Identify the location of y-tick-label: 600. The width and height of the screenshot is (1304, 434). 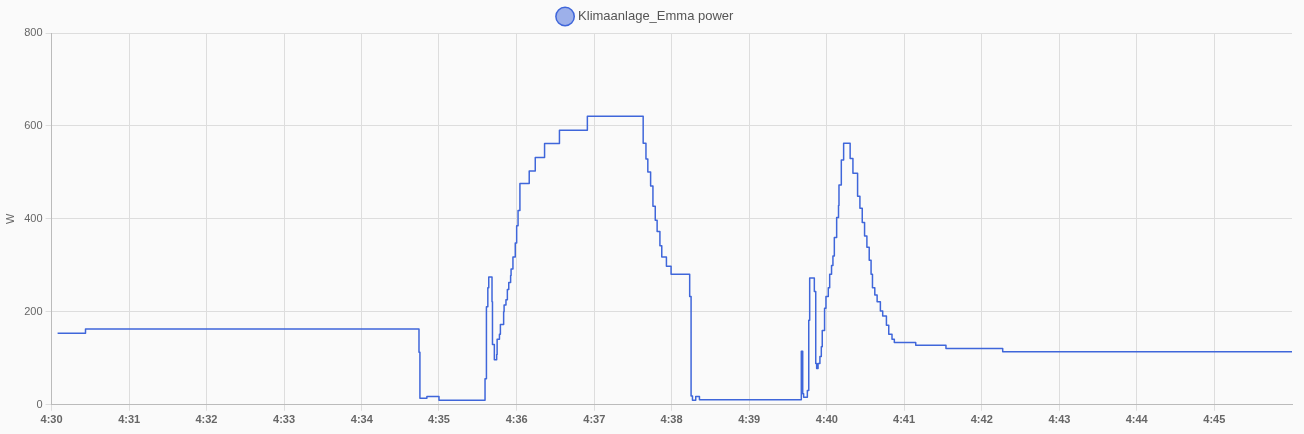
(33, 124).